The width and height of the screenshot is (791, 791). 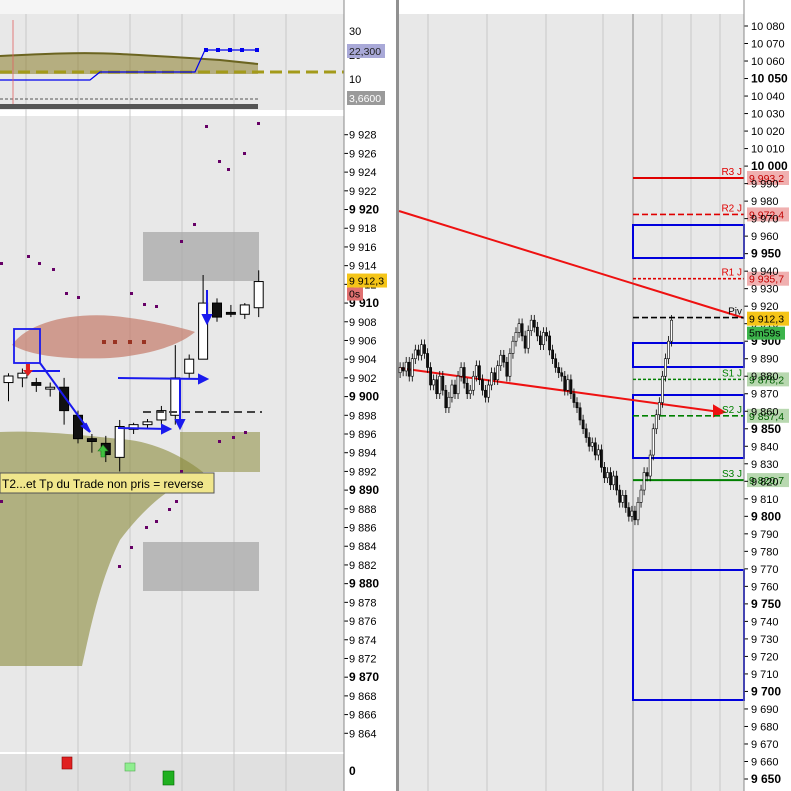 What do you see at coordinates (363, 622) in the screenshot?
I see `y-tick-label: 9 876` at bounding box center [363, 622].